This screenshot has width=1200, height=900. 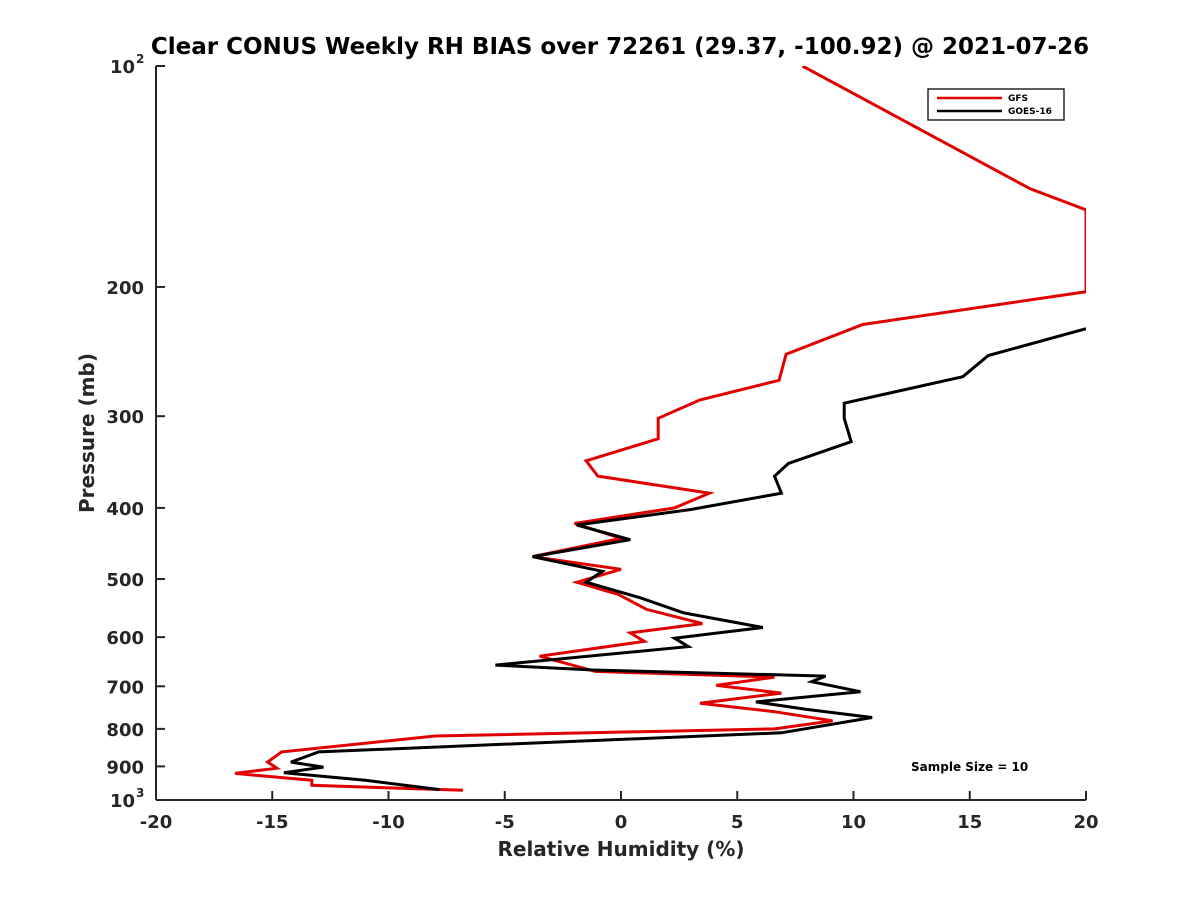 I want to click on x-tick-label: -20, so click(x=156, y=822).